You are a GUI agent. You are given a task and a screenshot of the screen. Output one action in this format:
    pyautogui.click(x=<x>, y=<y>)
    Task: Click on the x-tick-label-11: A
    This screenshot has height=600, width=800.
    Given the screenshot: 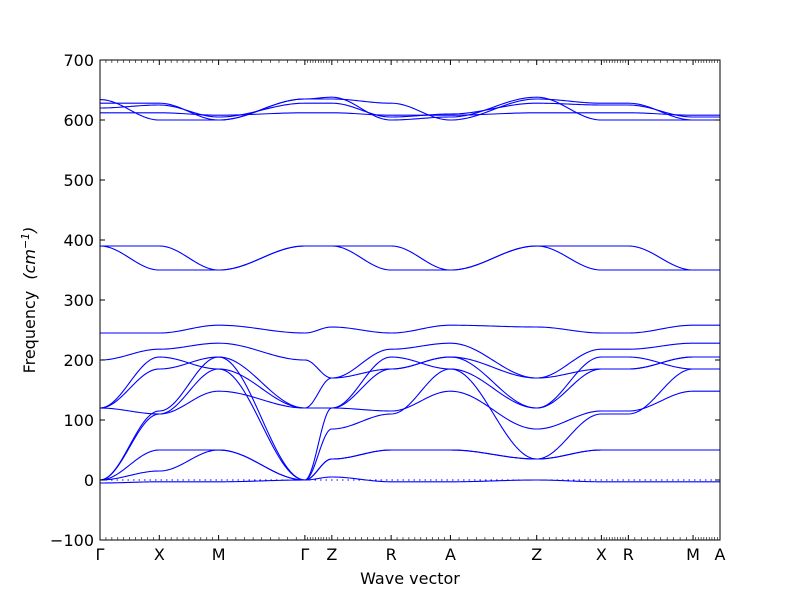 What is the action you would take?
    pyautogui.click(x=720, y=554)
    